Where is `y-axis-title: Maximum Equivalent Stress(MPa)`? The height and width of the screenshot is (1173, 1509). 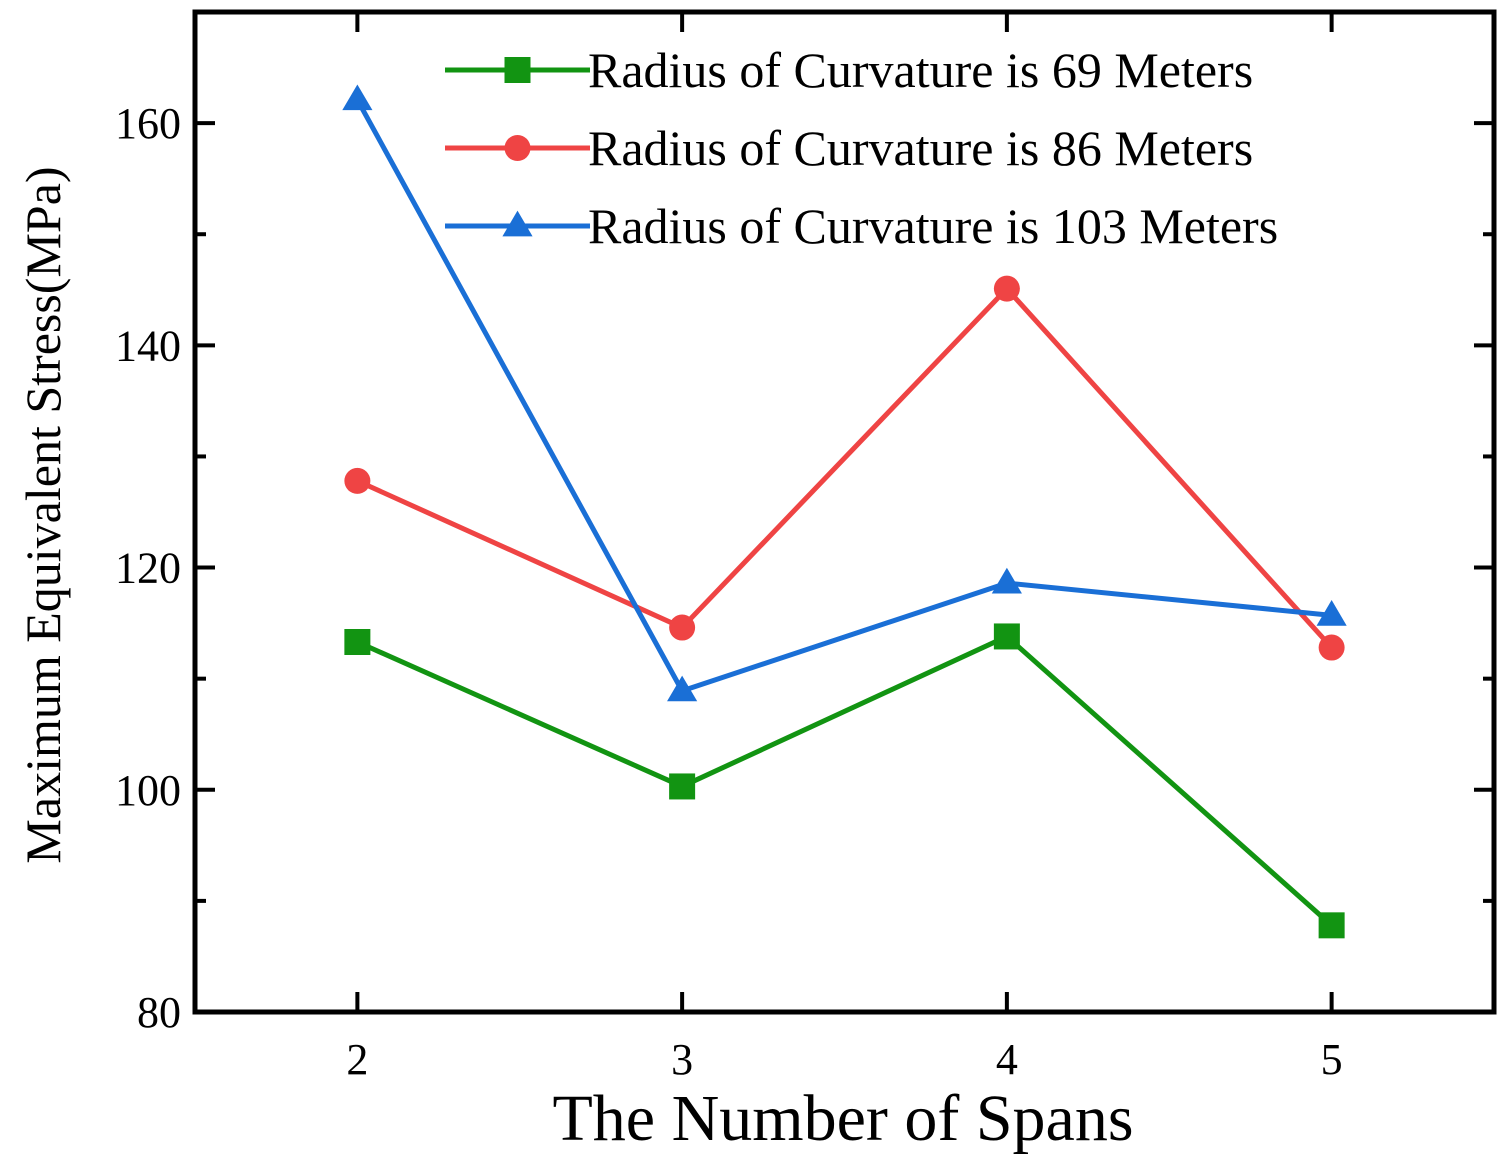 y-axis-title: Maximum Equivalent Stress(MPa) is located at coordinates (43, 514).